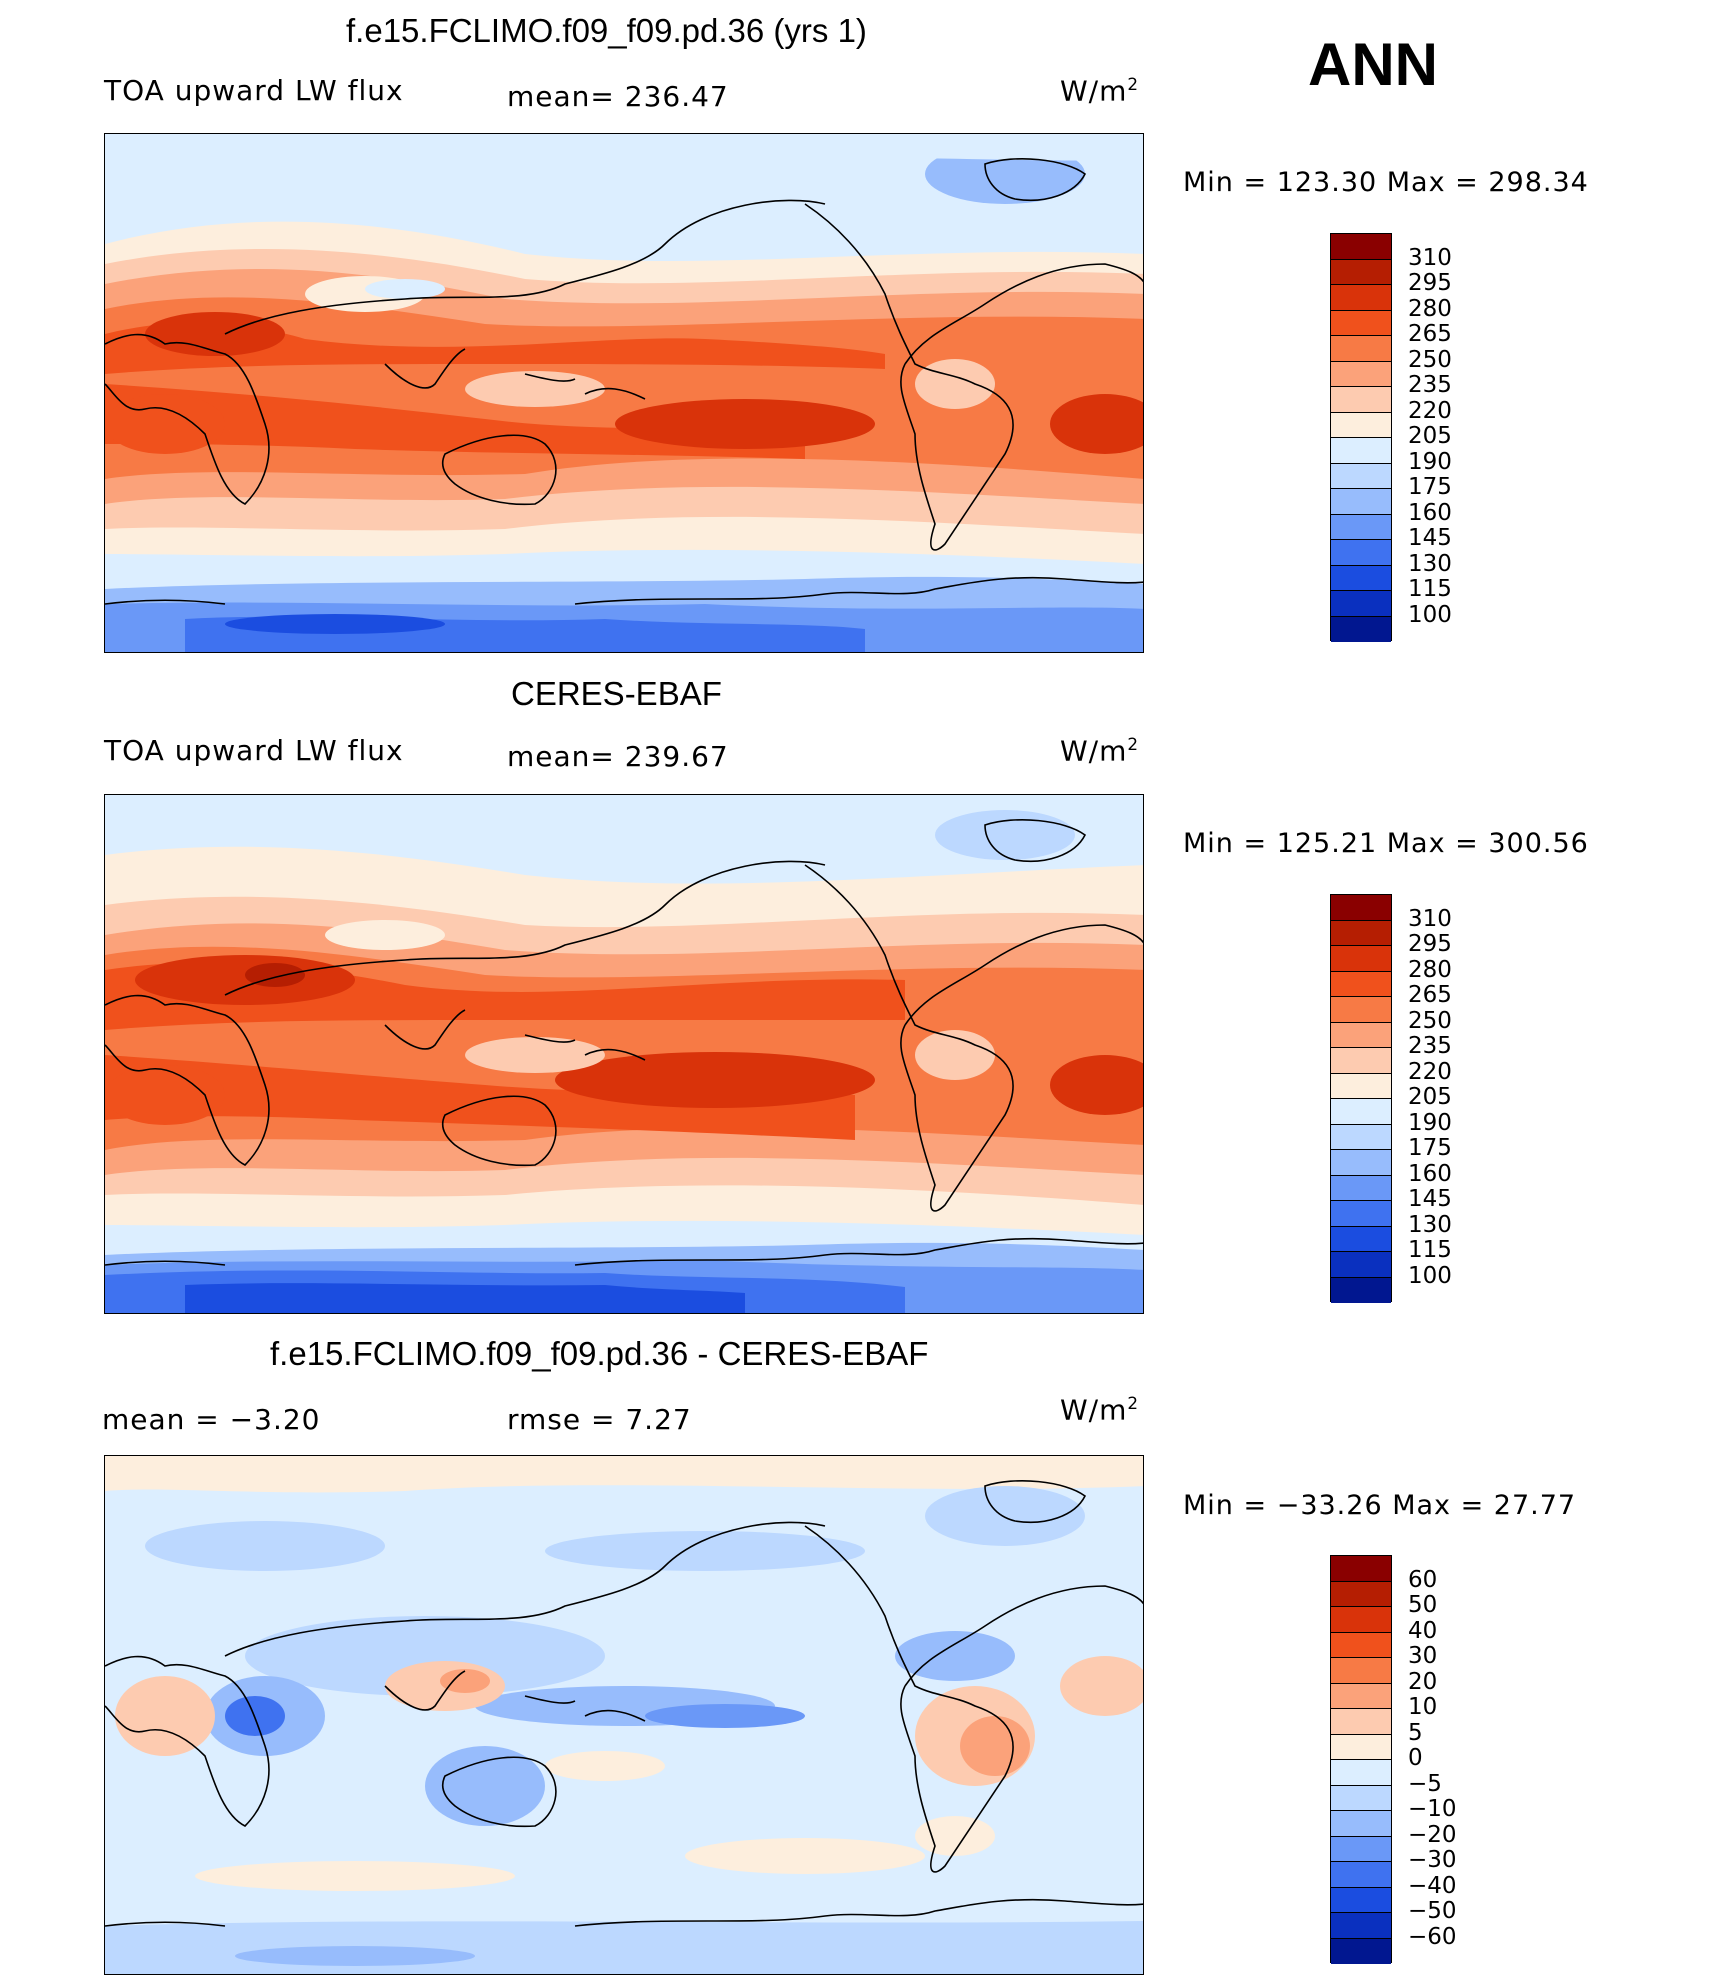 Image resolution: width=1710 pixels, height=1979 pixels. What do you see at coordinates (618, 96) in the screenshot?
I see `panel1-mean-label: mean= 236.47` at bounding box center [618, 96].